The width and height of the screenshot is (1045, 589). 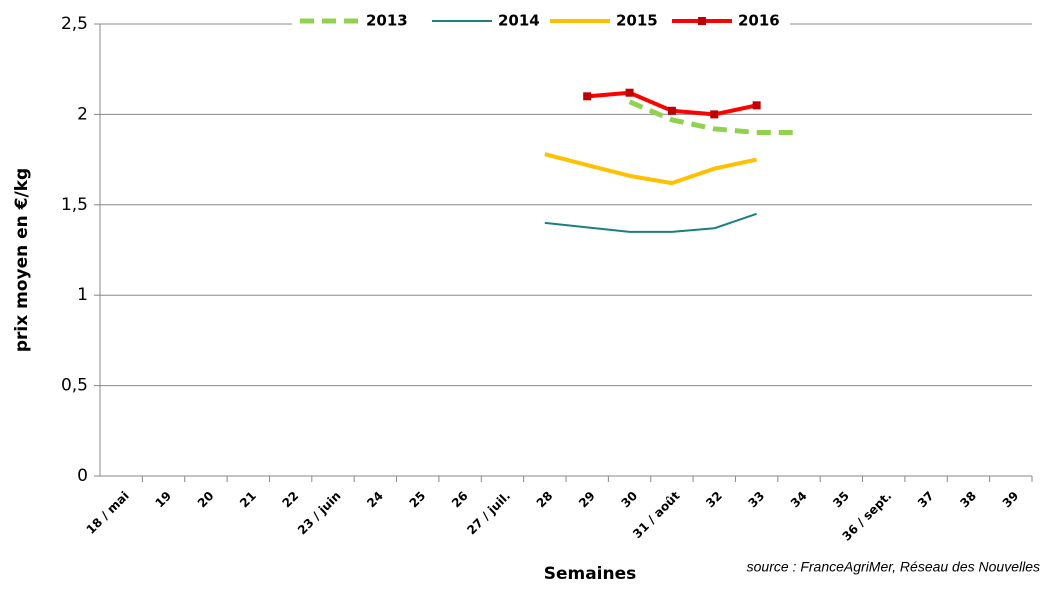 I want to click on legend-label: 2016, so click(x=759, y=21).